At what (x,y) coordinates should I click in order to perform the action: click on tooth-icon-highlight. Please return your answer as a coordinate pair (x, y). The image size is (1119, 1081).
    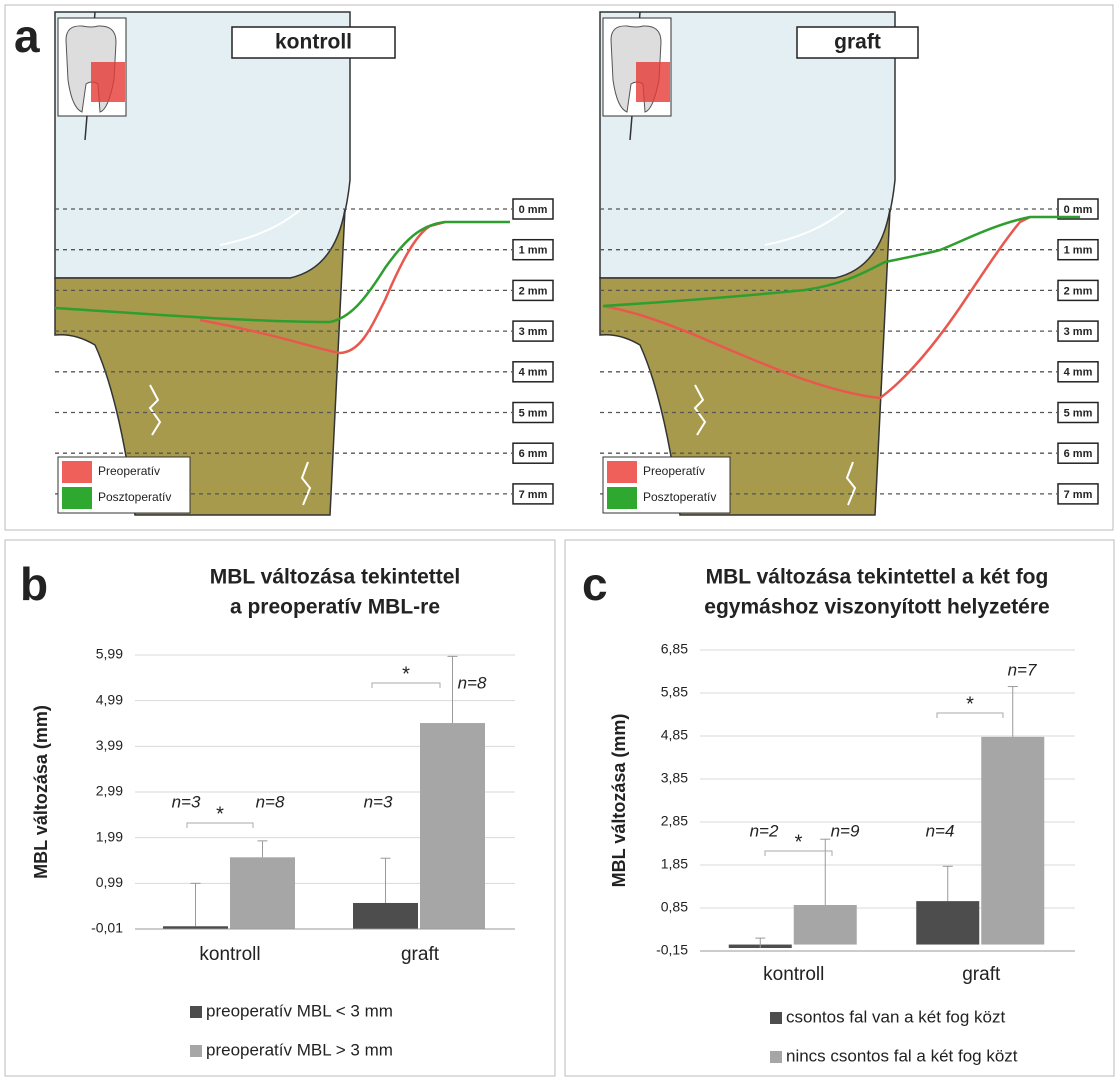
    Looking at the image, I should click on (108, 82).